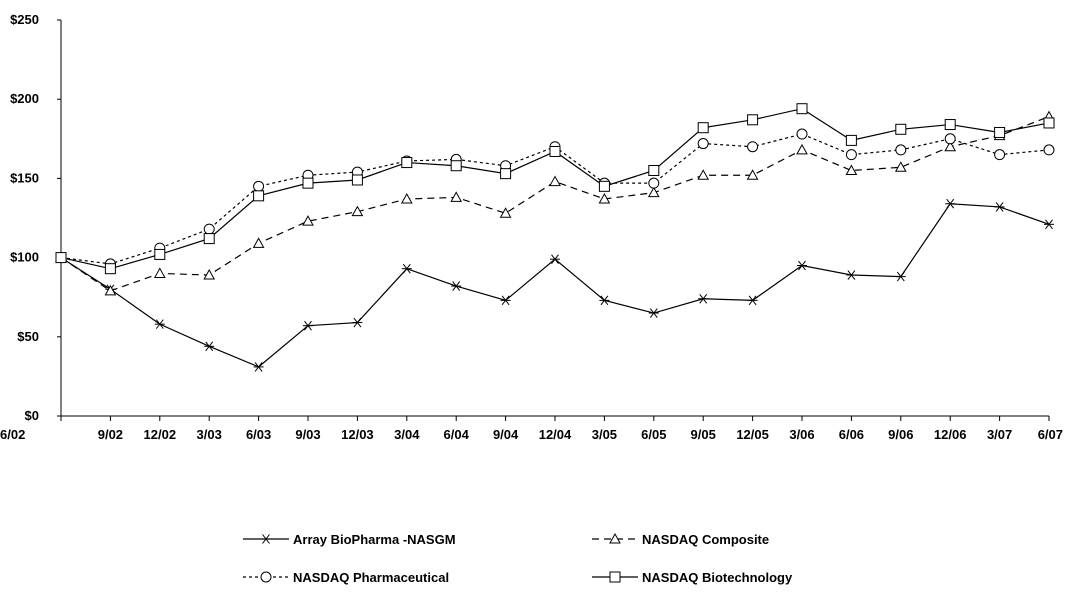 The width and height of the screenshot is (1065, 592). What do you see at coordinates (24, 177) in the screenshot?
I see `y-tick-label: $150` at bounding box center [24, 177].